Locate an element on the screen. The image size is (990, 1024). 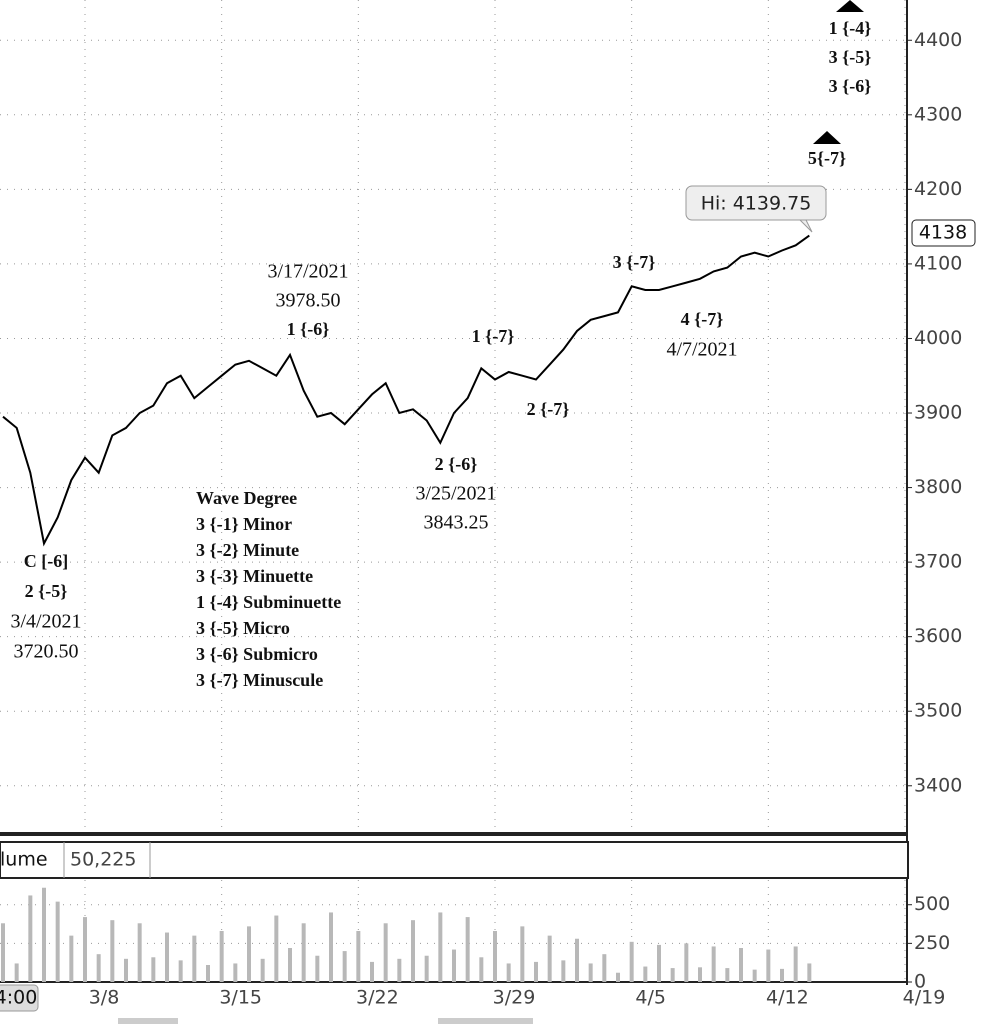
x-tick-label: 4/19 is located at coordinates (924, 998).